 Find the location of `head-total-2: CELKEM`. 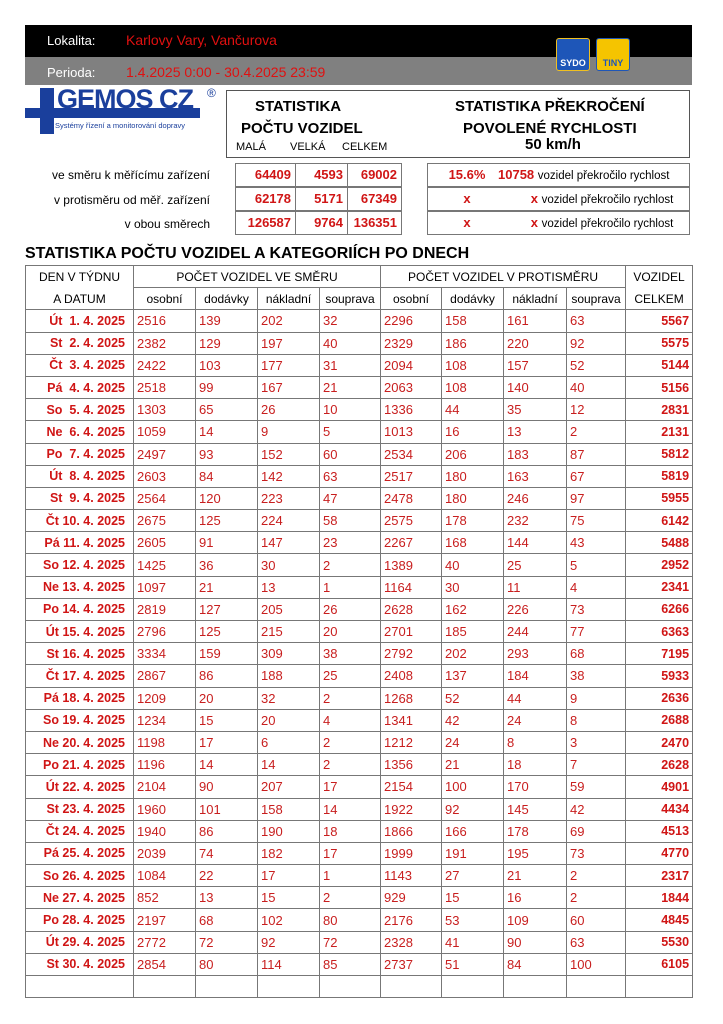

head-total-2: CELKEM is located at coordinates (659, 299).